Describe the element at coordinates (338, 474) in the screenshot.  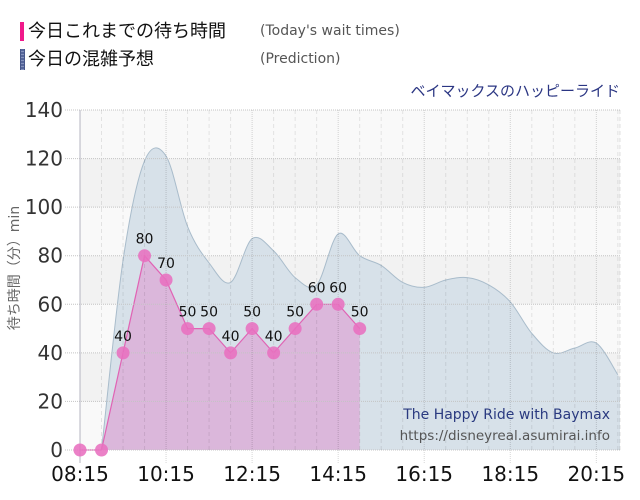
I see `x-tick-label: 14:15` at that location.